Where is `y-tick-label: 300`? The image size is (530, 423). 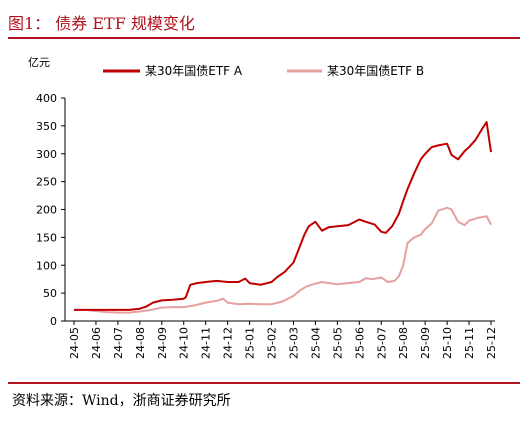
y-tick-label: 300 is located at coordinates (46, 154).